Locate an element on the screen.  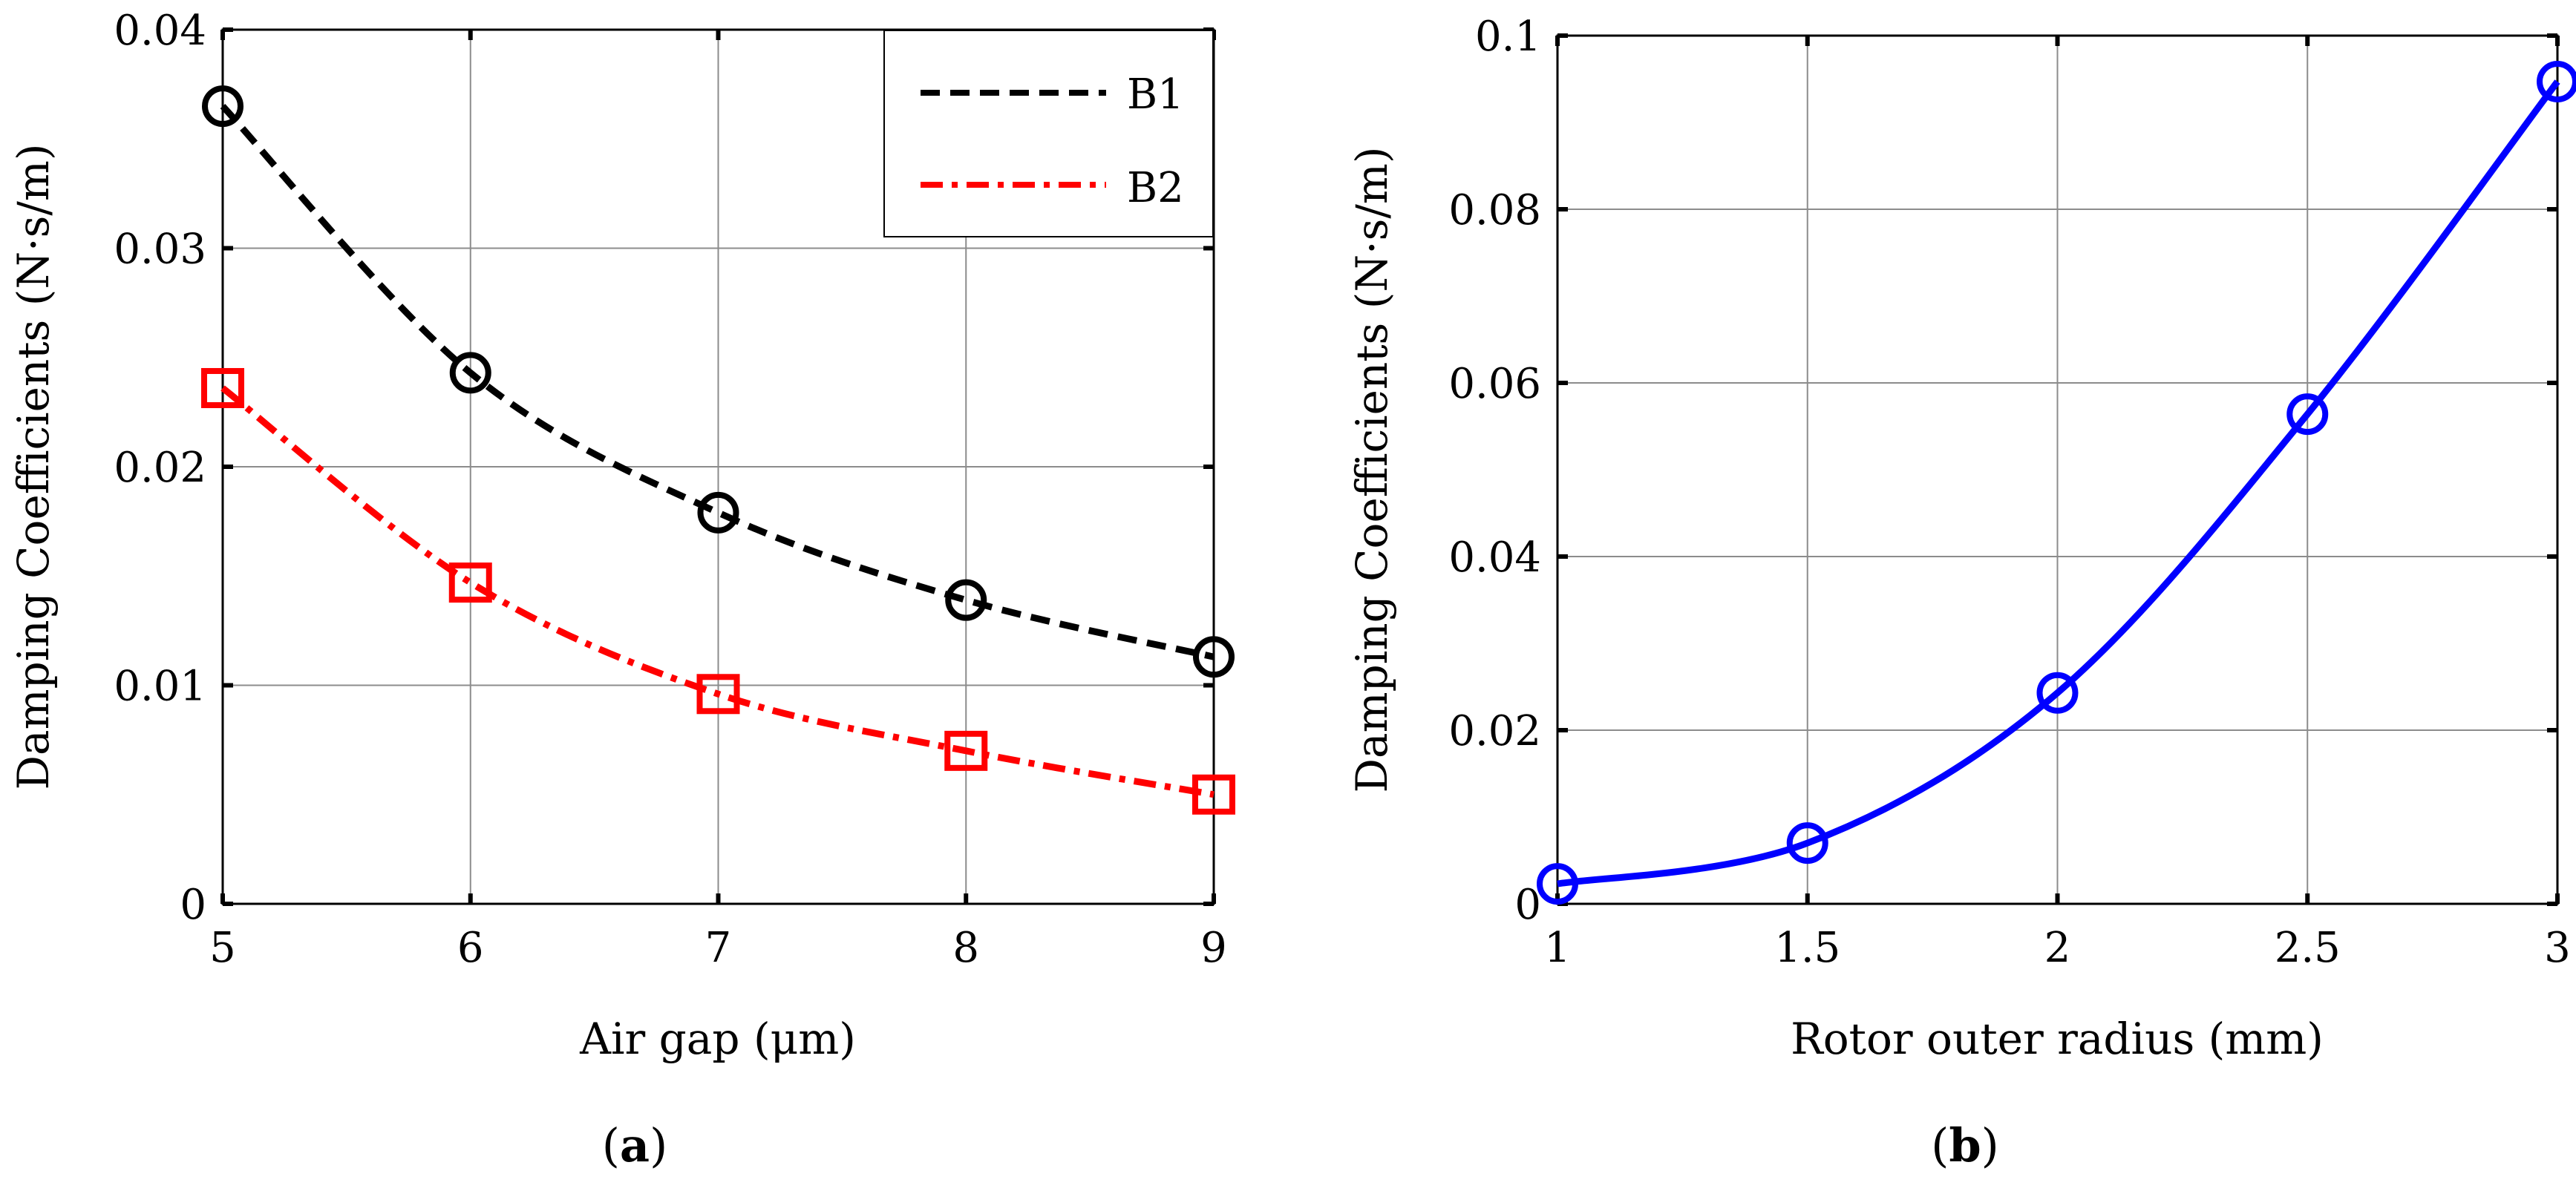
x-tick-label: 1.5 is located at coordinates (1807, 948).